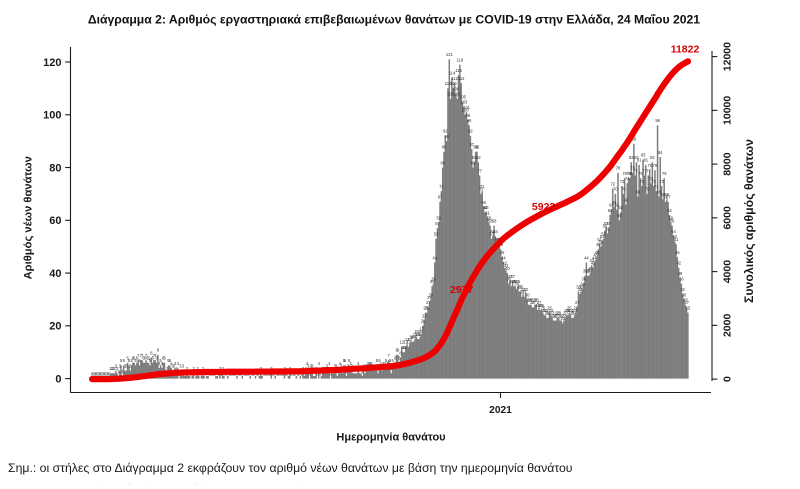 Image resolution: width=800 pixels, height=489 pixels. I want to click on svg-text: 43, so click(591, 260).